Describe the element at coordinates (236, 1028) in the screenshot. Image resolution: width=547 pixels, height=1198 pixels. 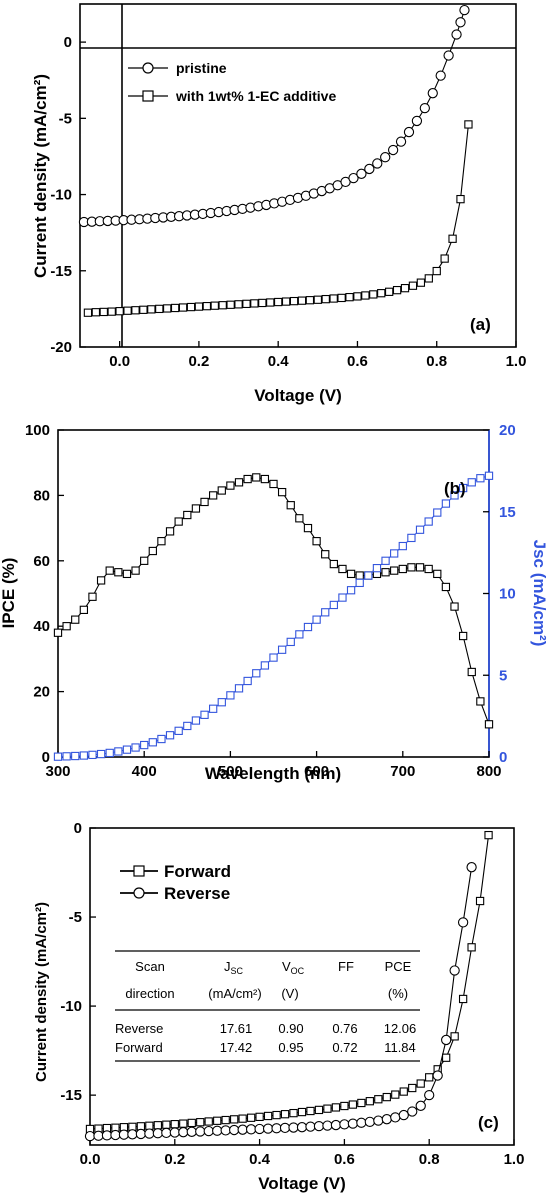
I see `table-cell-jsc: 17.61` at that location.